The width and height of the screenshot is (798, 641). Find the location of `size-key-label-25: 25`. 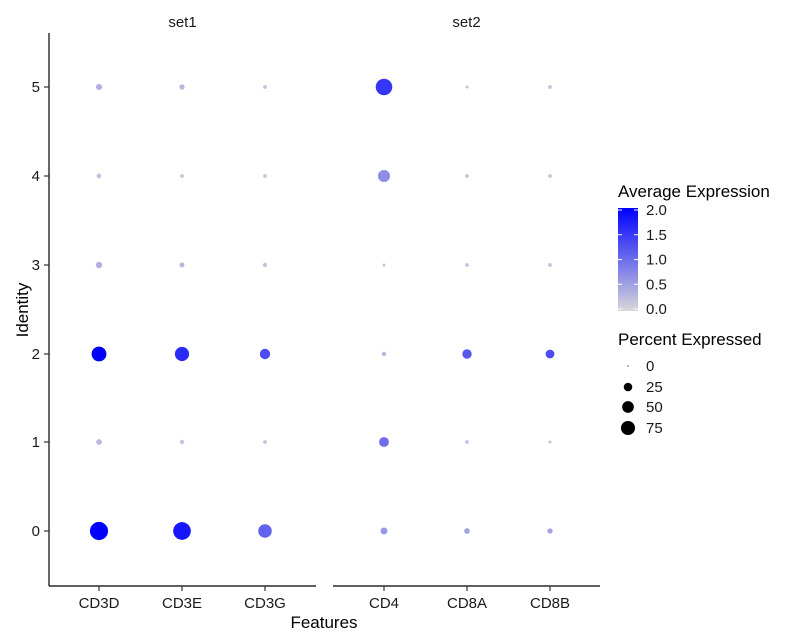

size-key-label-25: 25 is located at coordinates (654, 387).